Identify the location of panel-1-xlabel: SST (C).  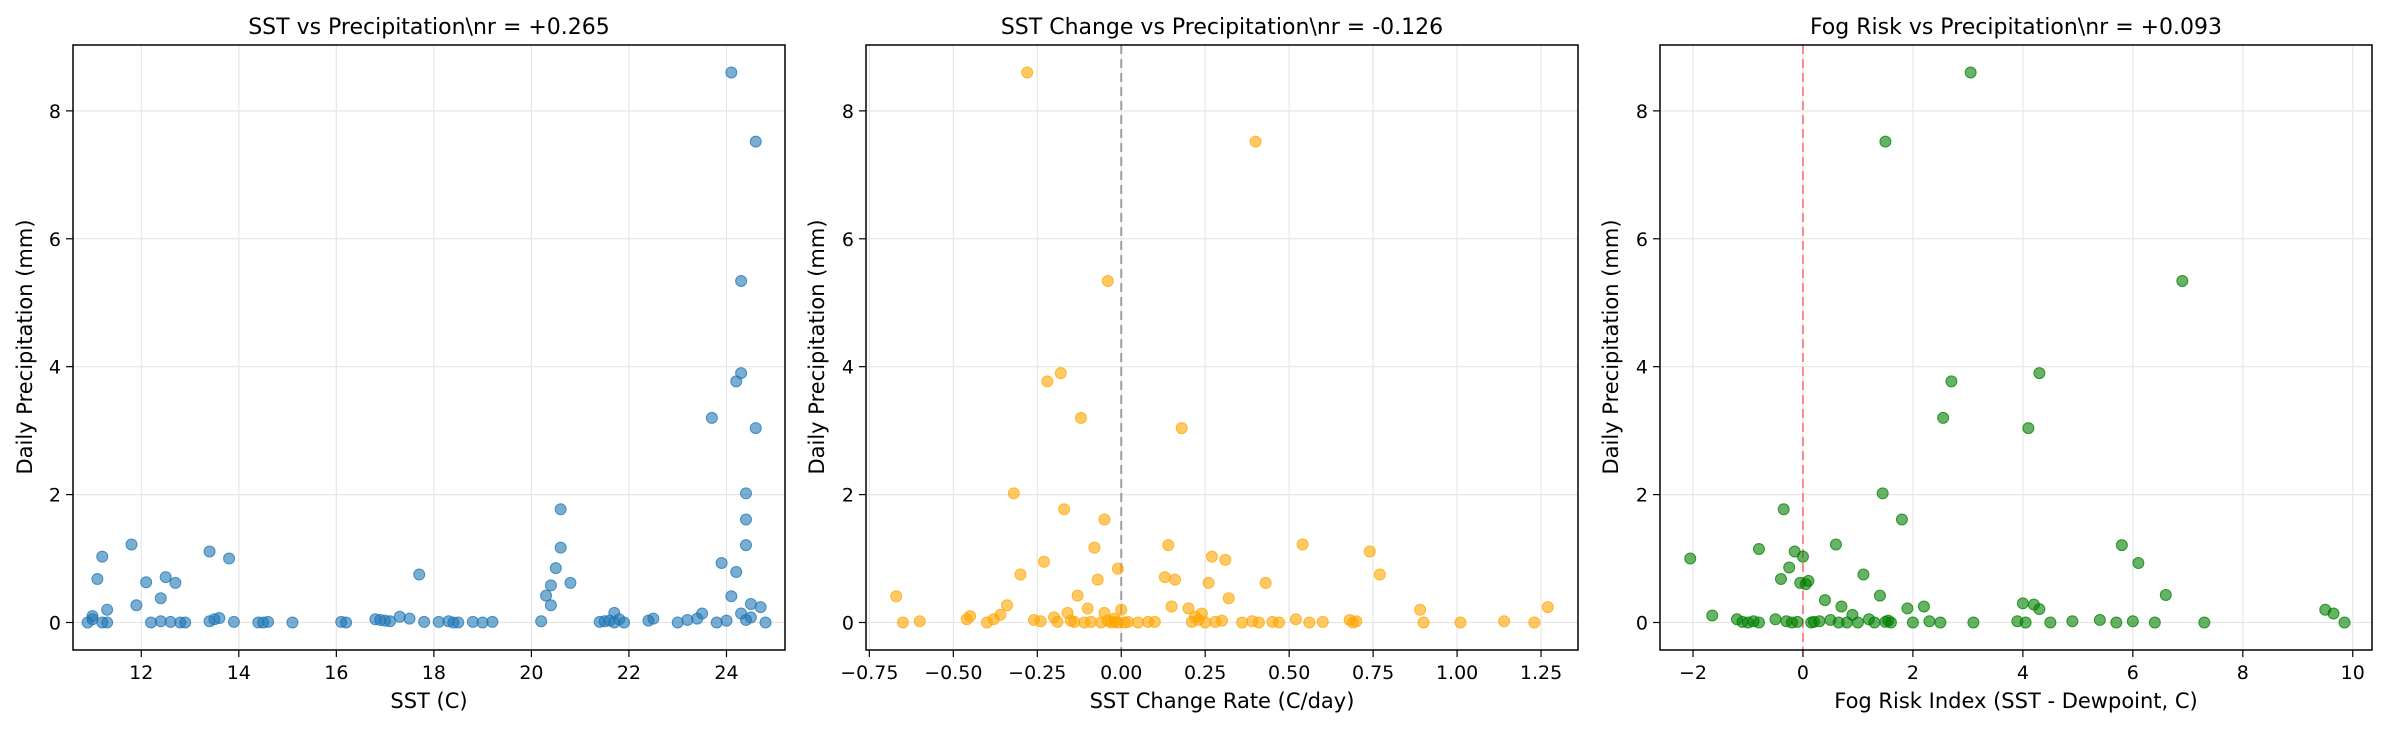
(428, 701).